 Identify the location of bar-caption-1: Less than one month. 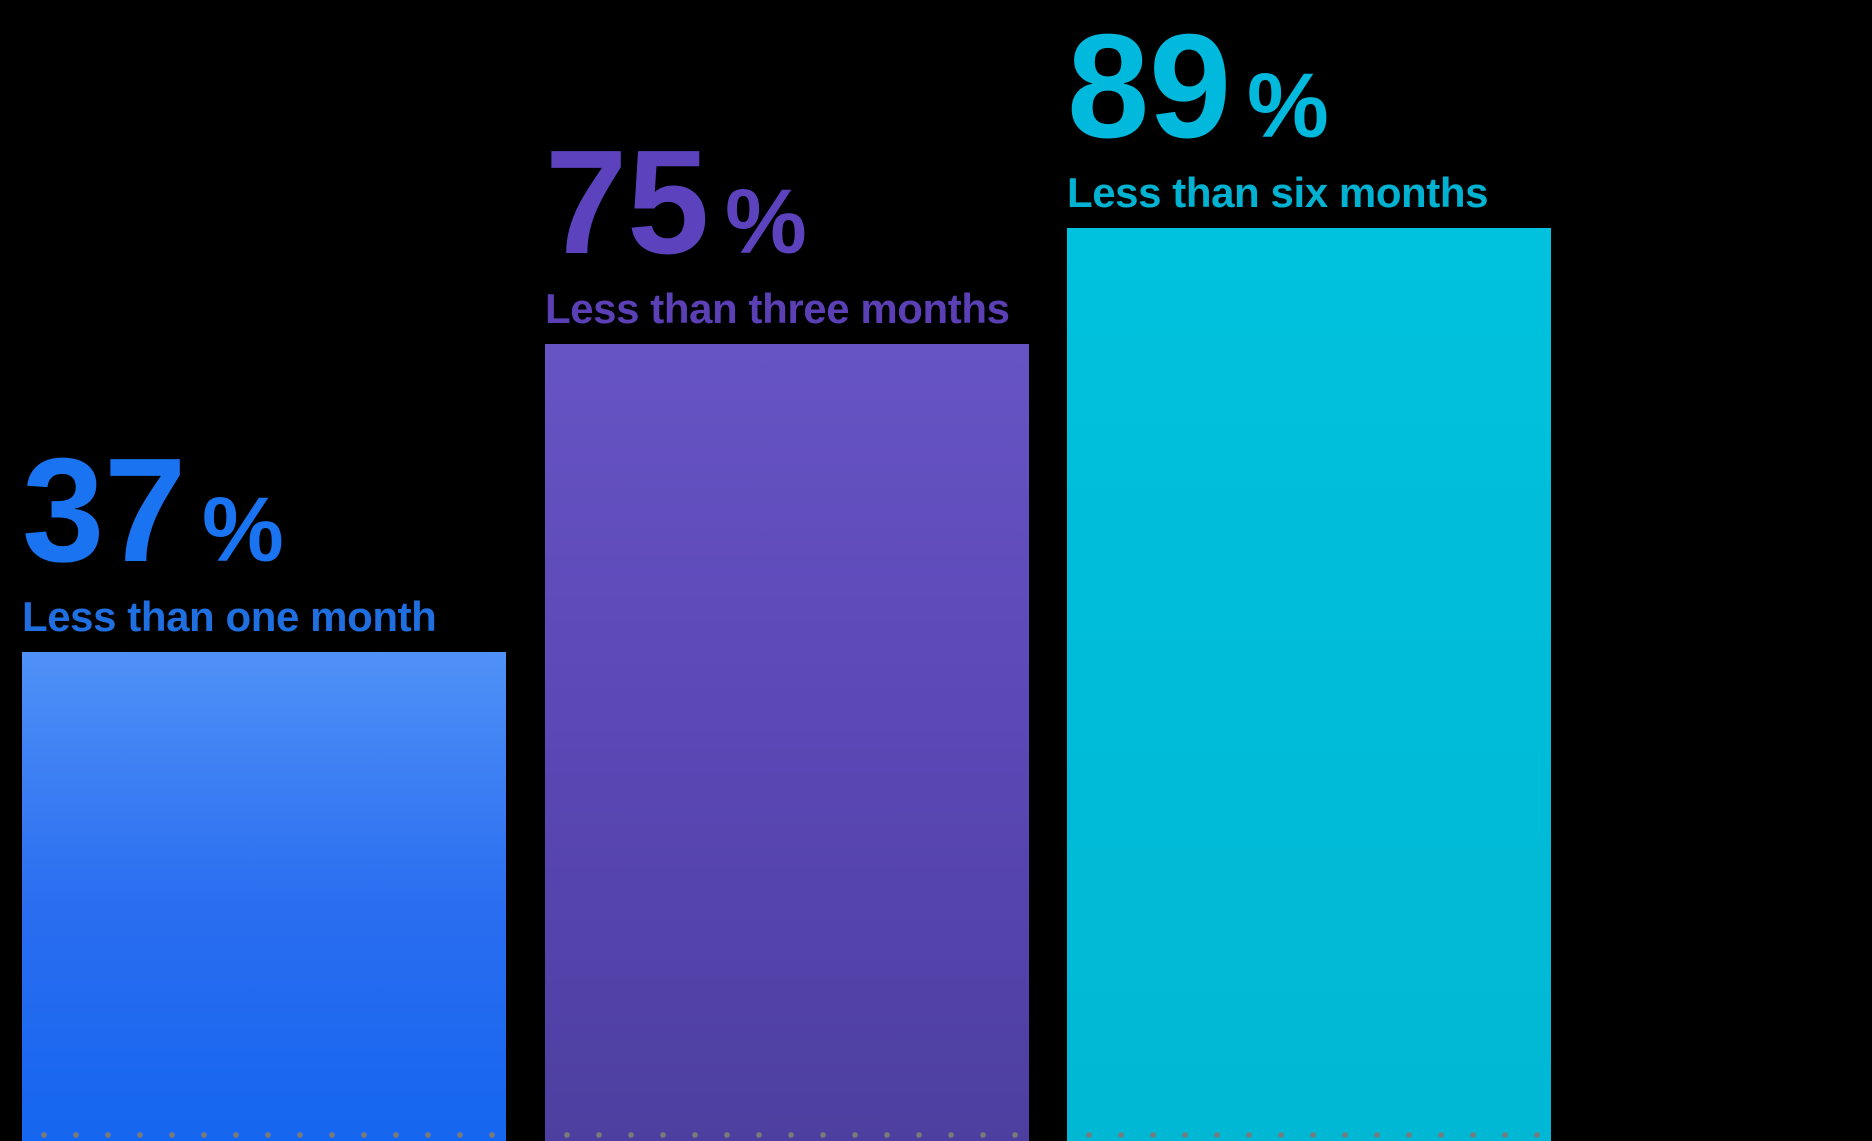
(229, 616).